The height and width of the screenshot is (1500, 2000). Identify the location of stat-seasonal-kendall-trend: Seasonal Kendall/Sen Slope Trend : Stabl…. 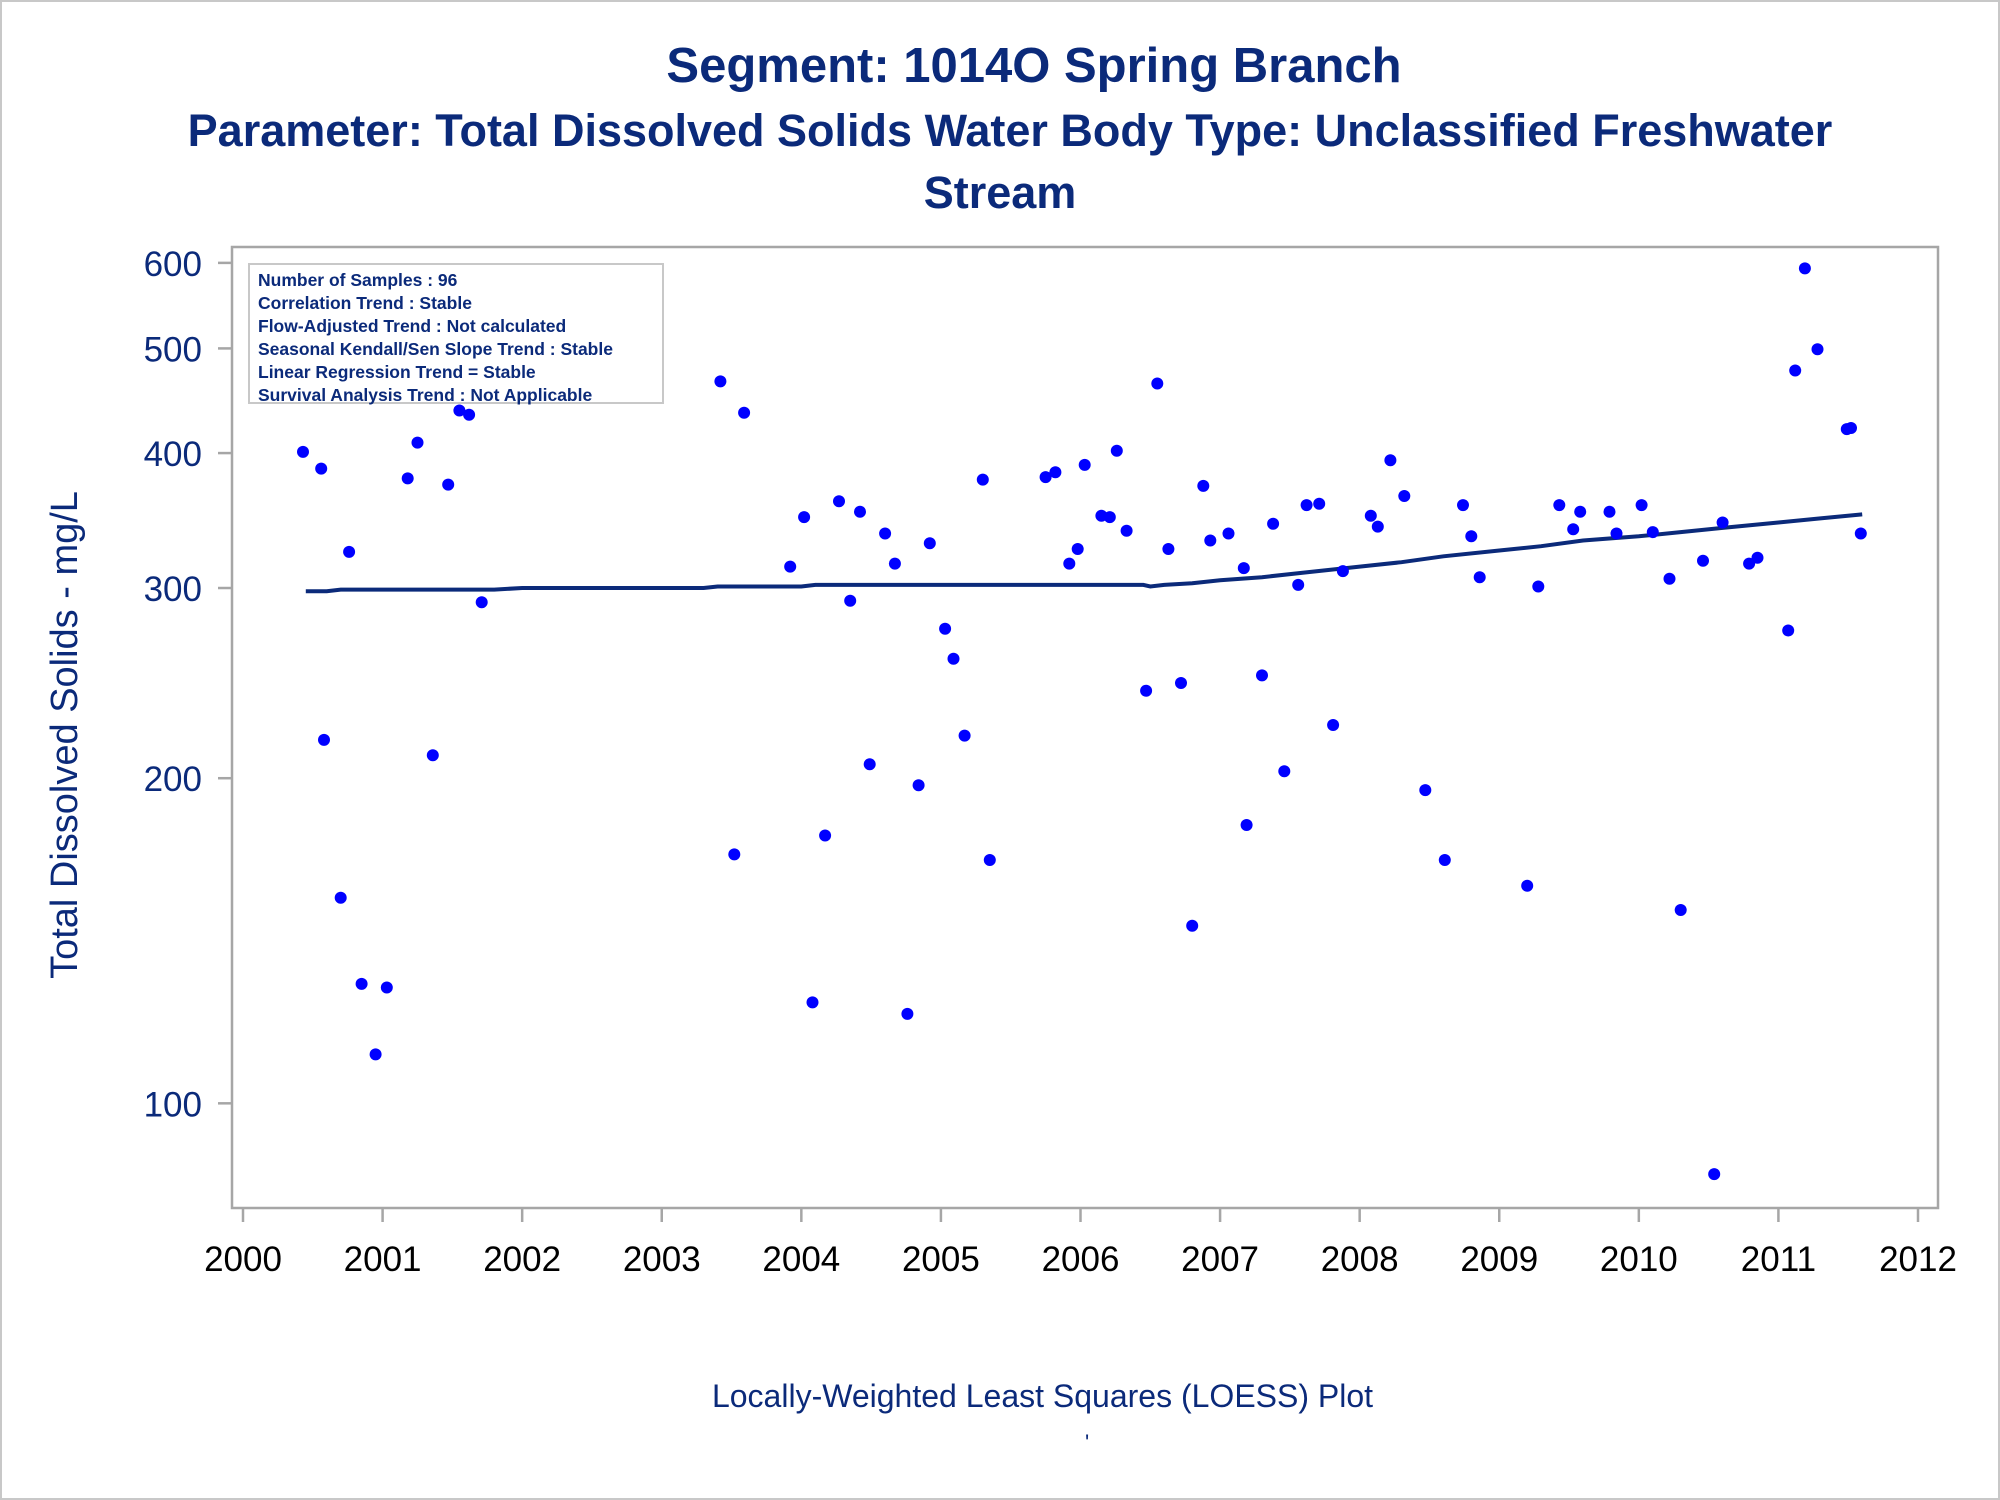
(435, 349).